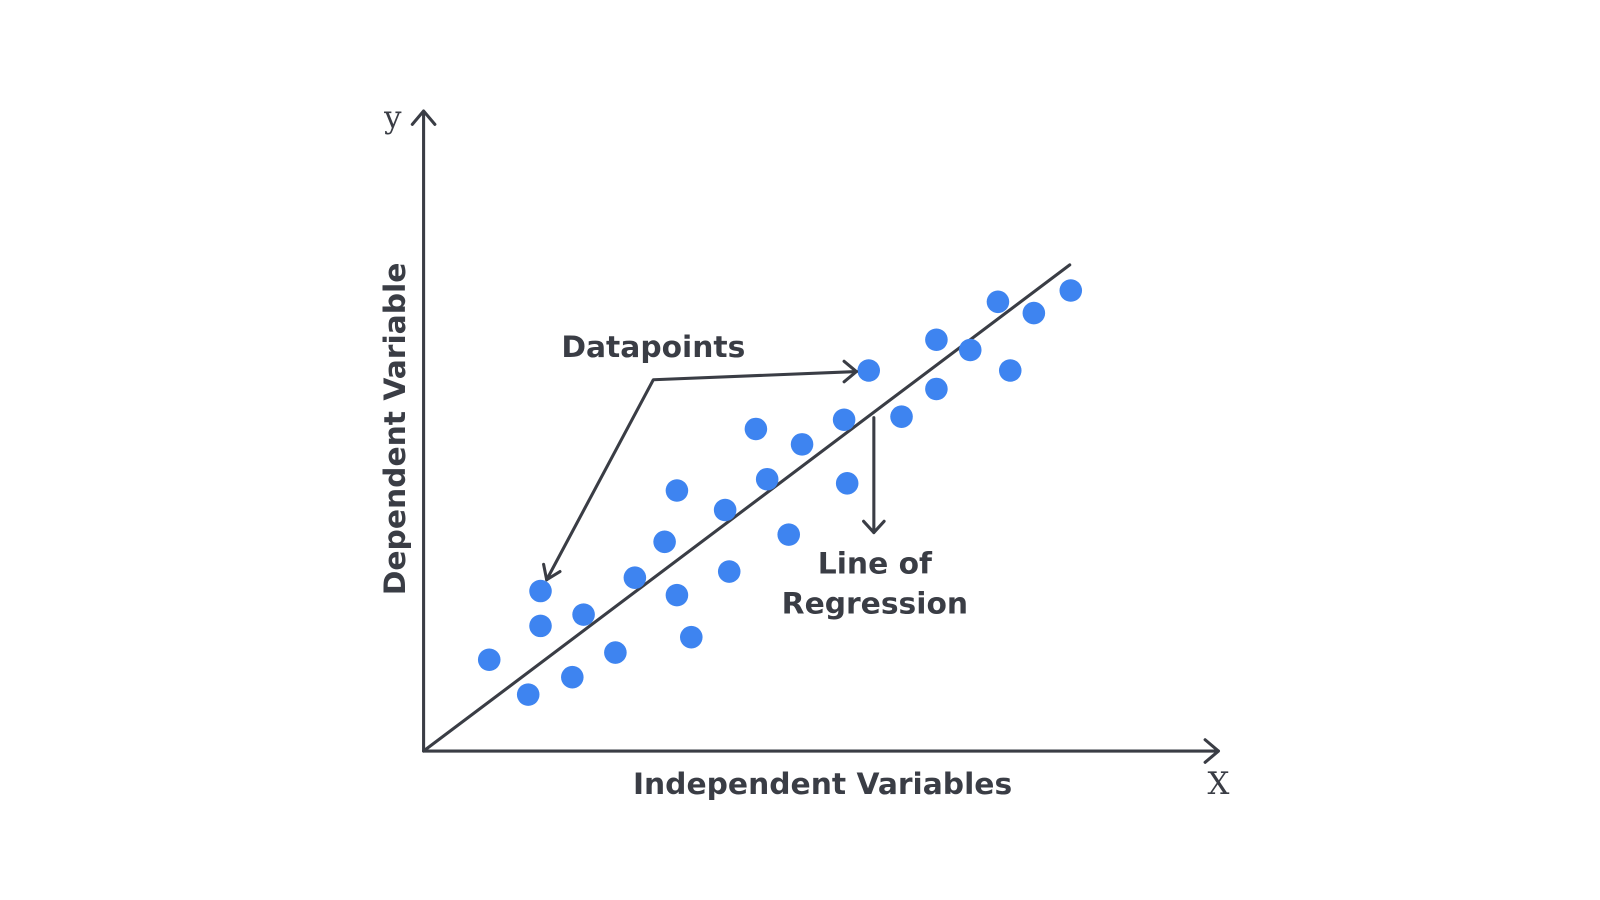  Describe the element at coordinates (392, 117) in the screenshot. I see `y-symbol: y` at that location.